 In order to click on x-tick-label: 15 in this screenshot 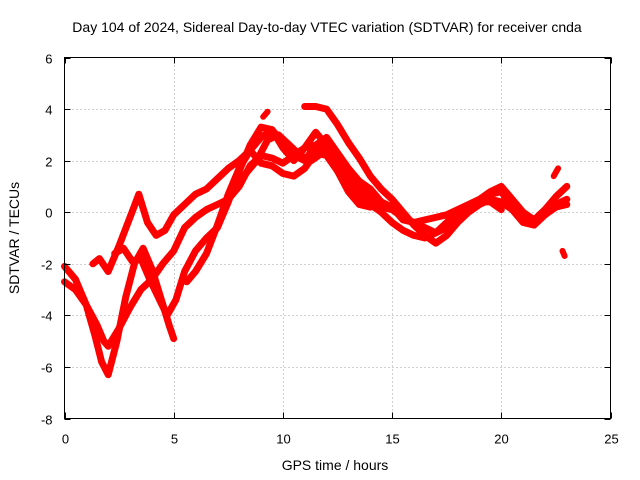, I will do `click(392, 439)`.